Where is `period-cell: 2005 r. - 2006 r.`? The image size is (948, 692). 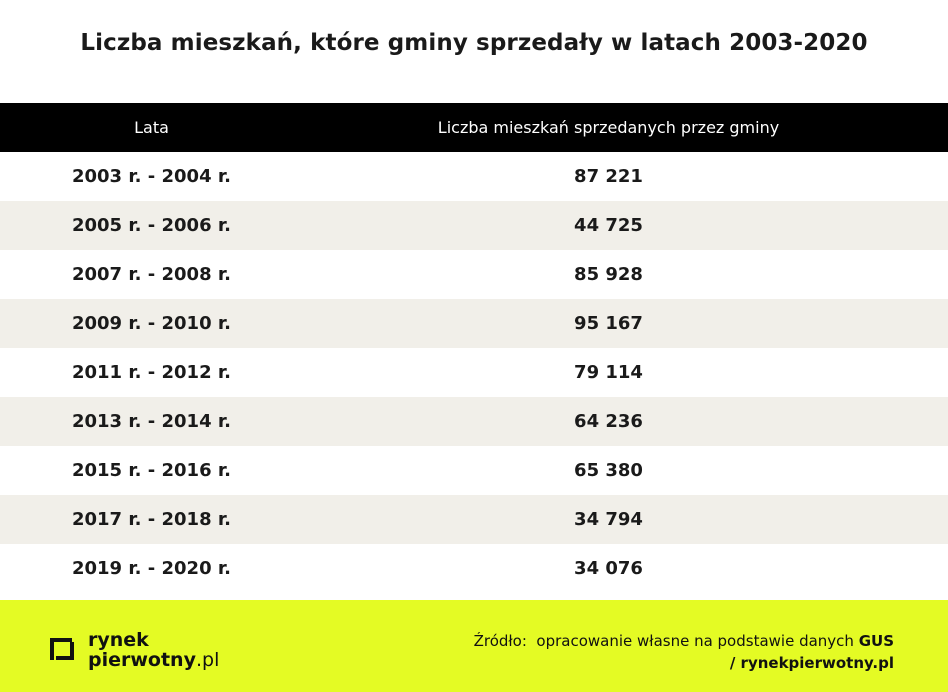
period-cell: 2005 r. - 2006 r. is located at coordinates (151, 225).